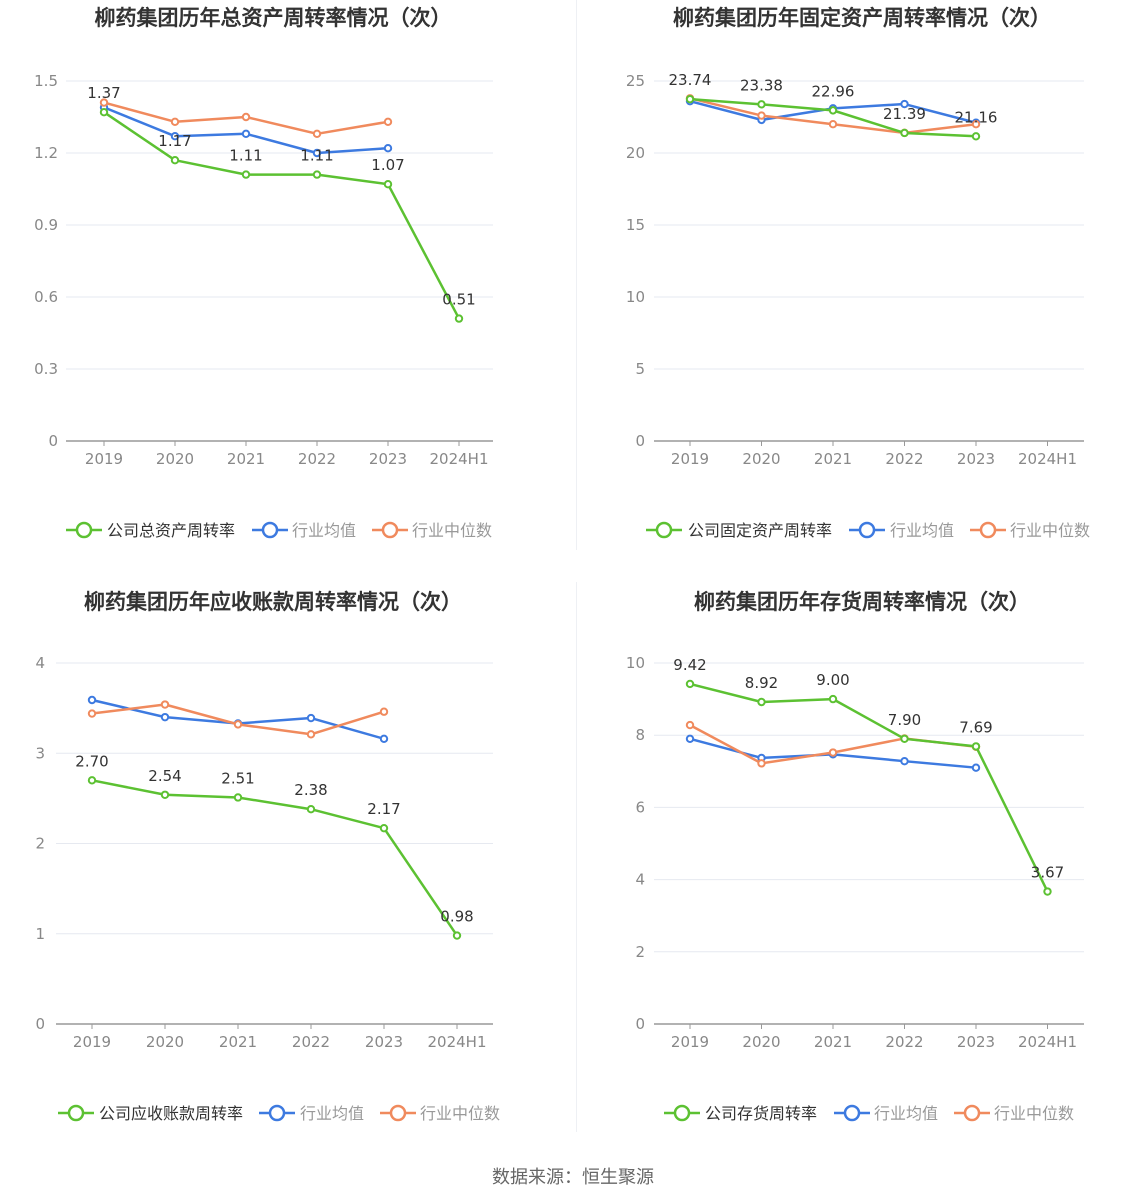 Image resolution: width=1147 pixels, height=1202 pixels. What do you see at coordinates (387, 165) in the screenshot?
I see `data-label: 1.07` at bounding box center [387, 165].